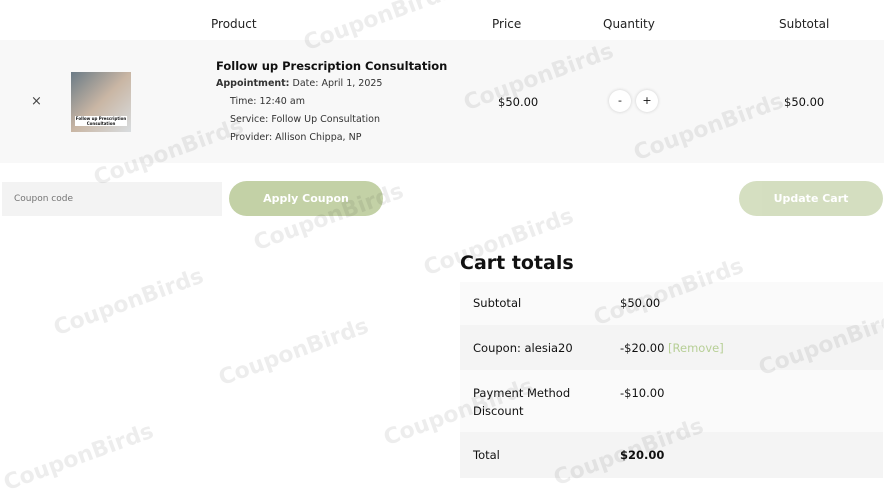  What do you see at coordinates (518, 102) in the screenshot?
I see `item-price: $50.00` at bounding box center [518, 102].